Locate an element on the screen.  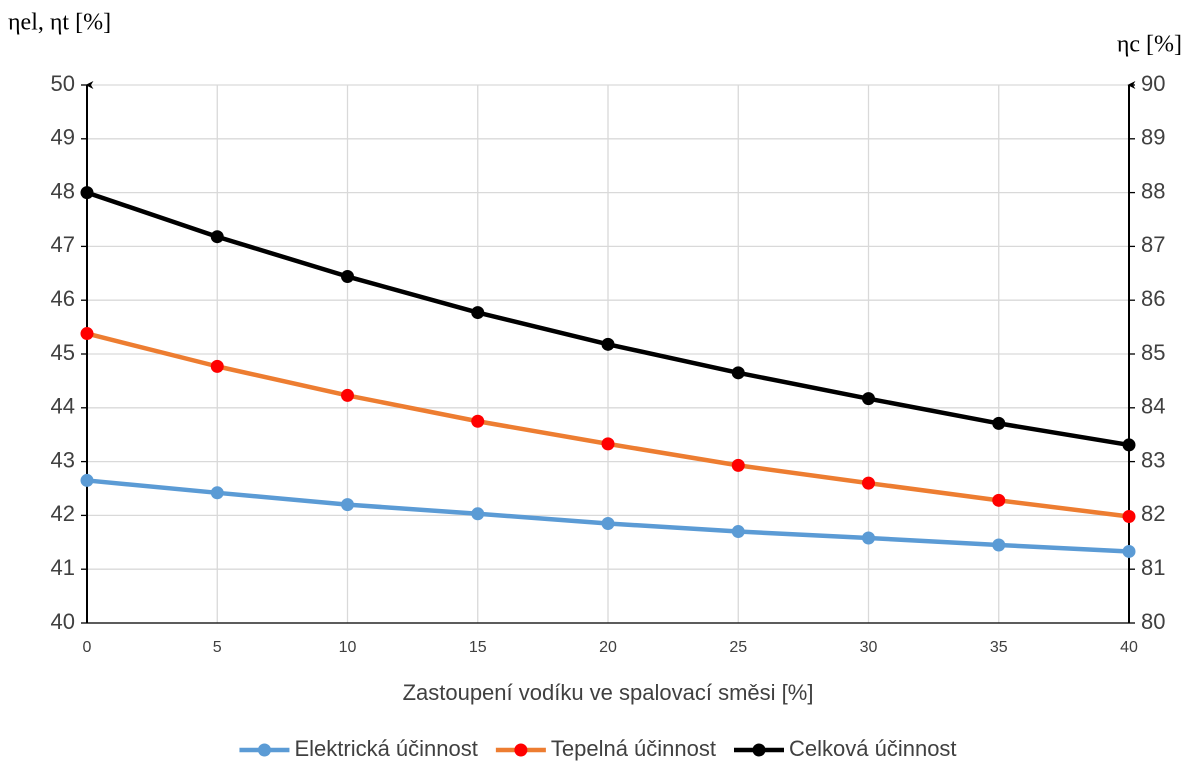
y2-axis-label: ηc [%] is located at coordinates (1149, 45).